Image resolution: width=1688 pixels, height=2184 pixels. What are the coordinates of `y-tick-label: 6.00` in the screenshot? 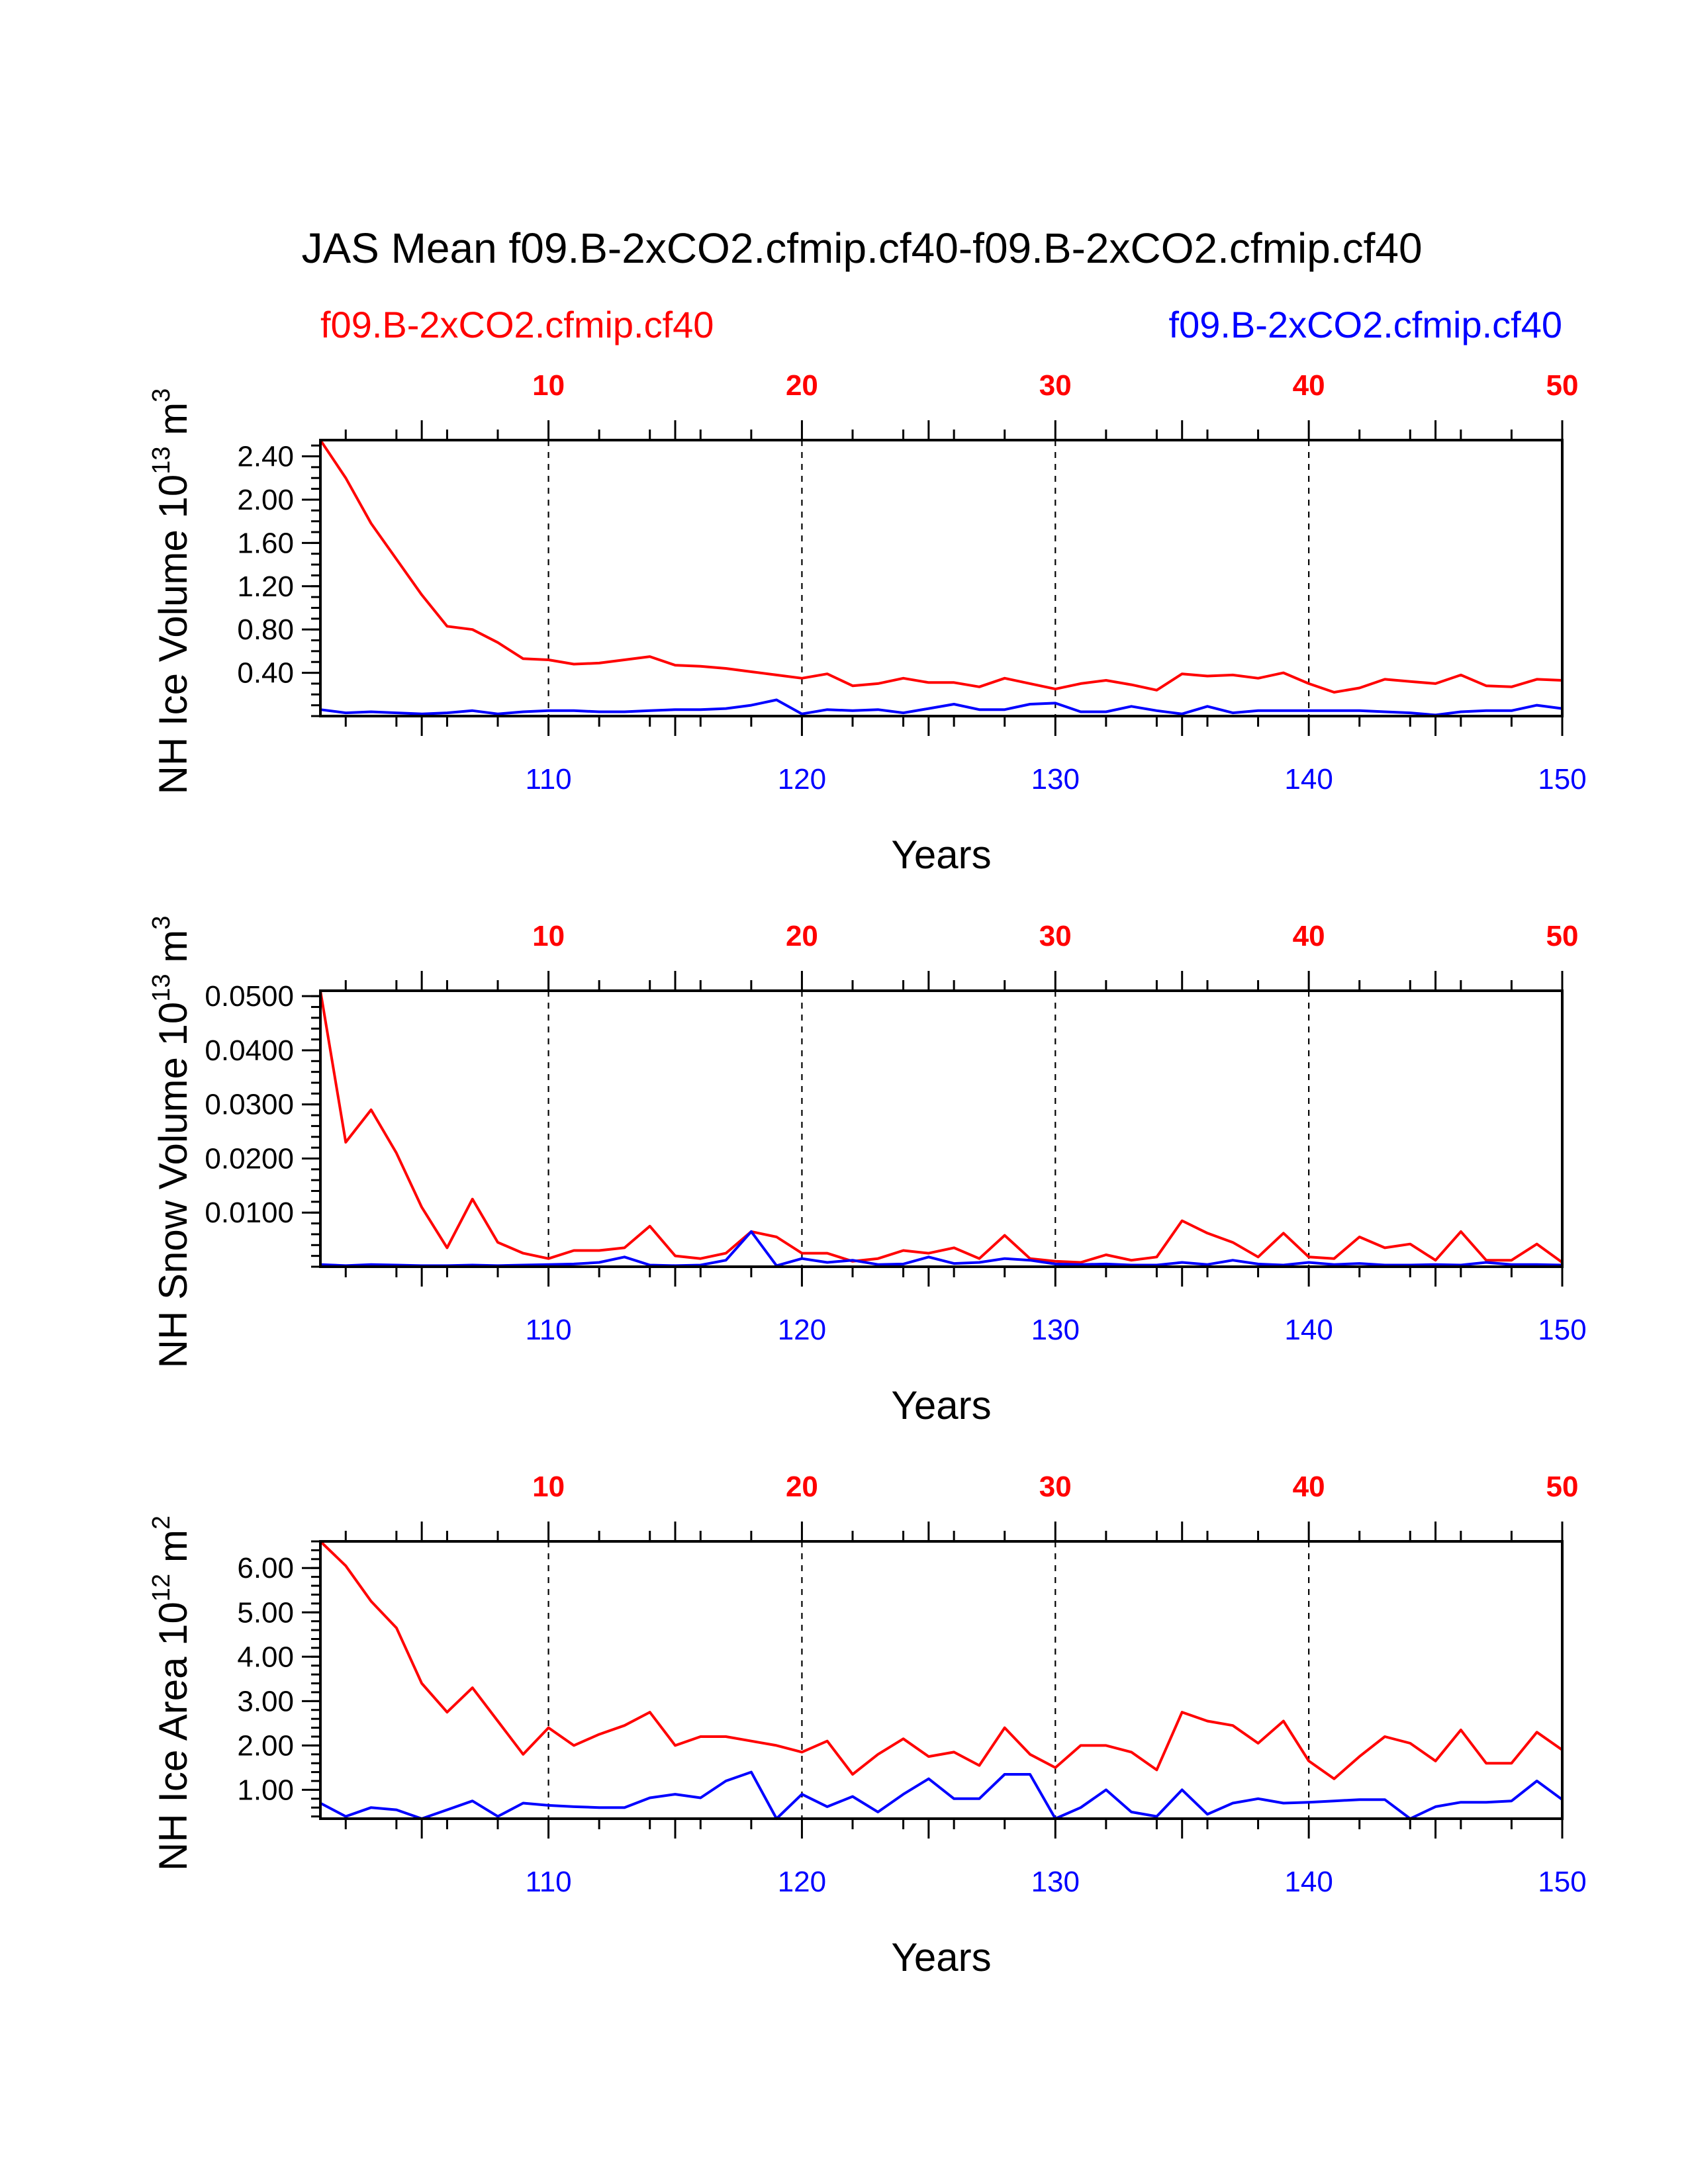 It's located at (265, 1568).